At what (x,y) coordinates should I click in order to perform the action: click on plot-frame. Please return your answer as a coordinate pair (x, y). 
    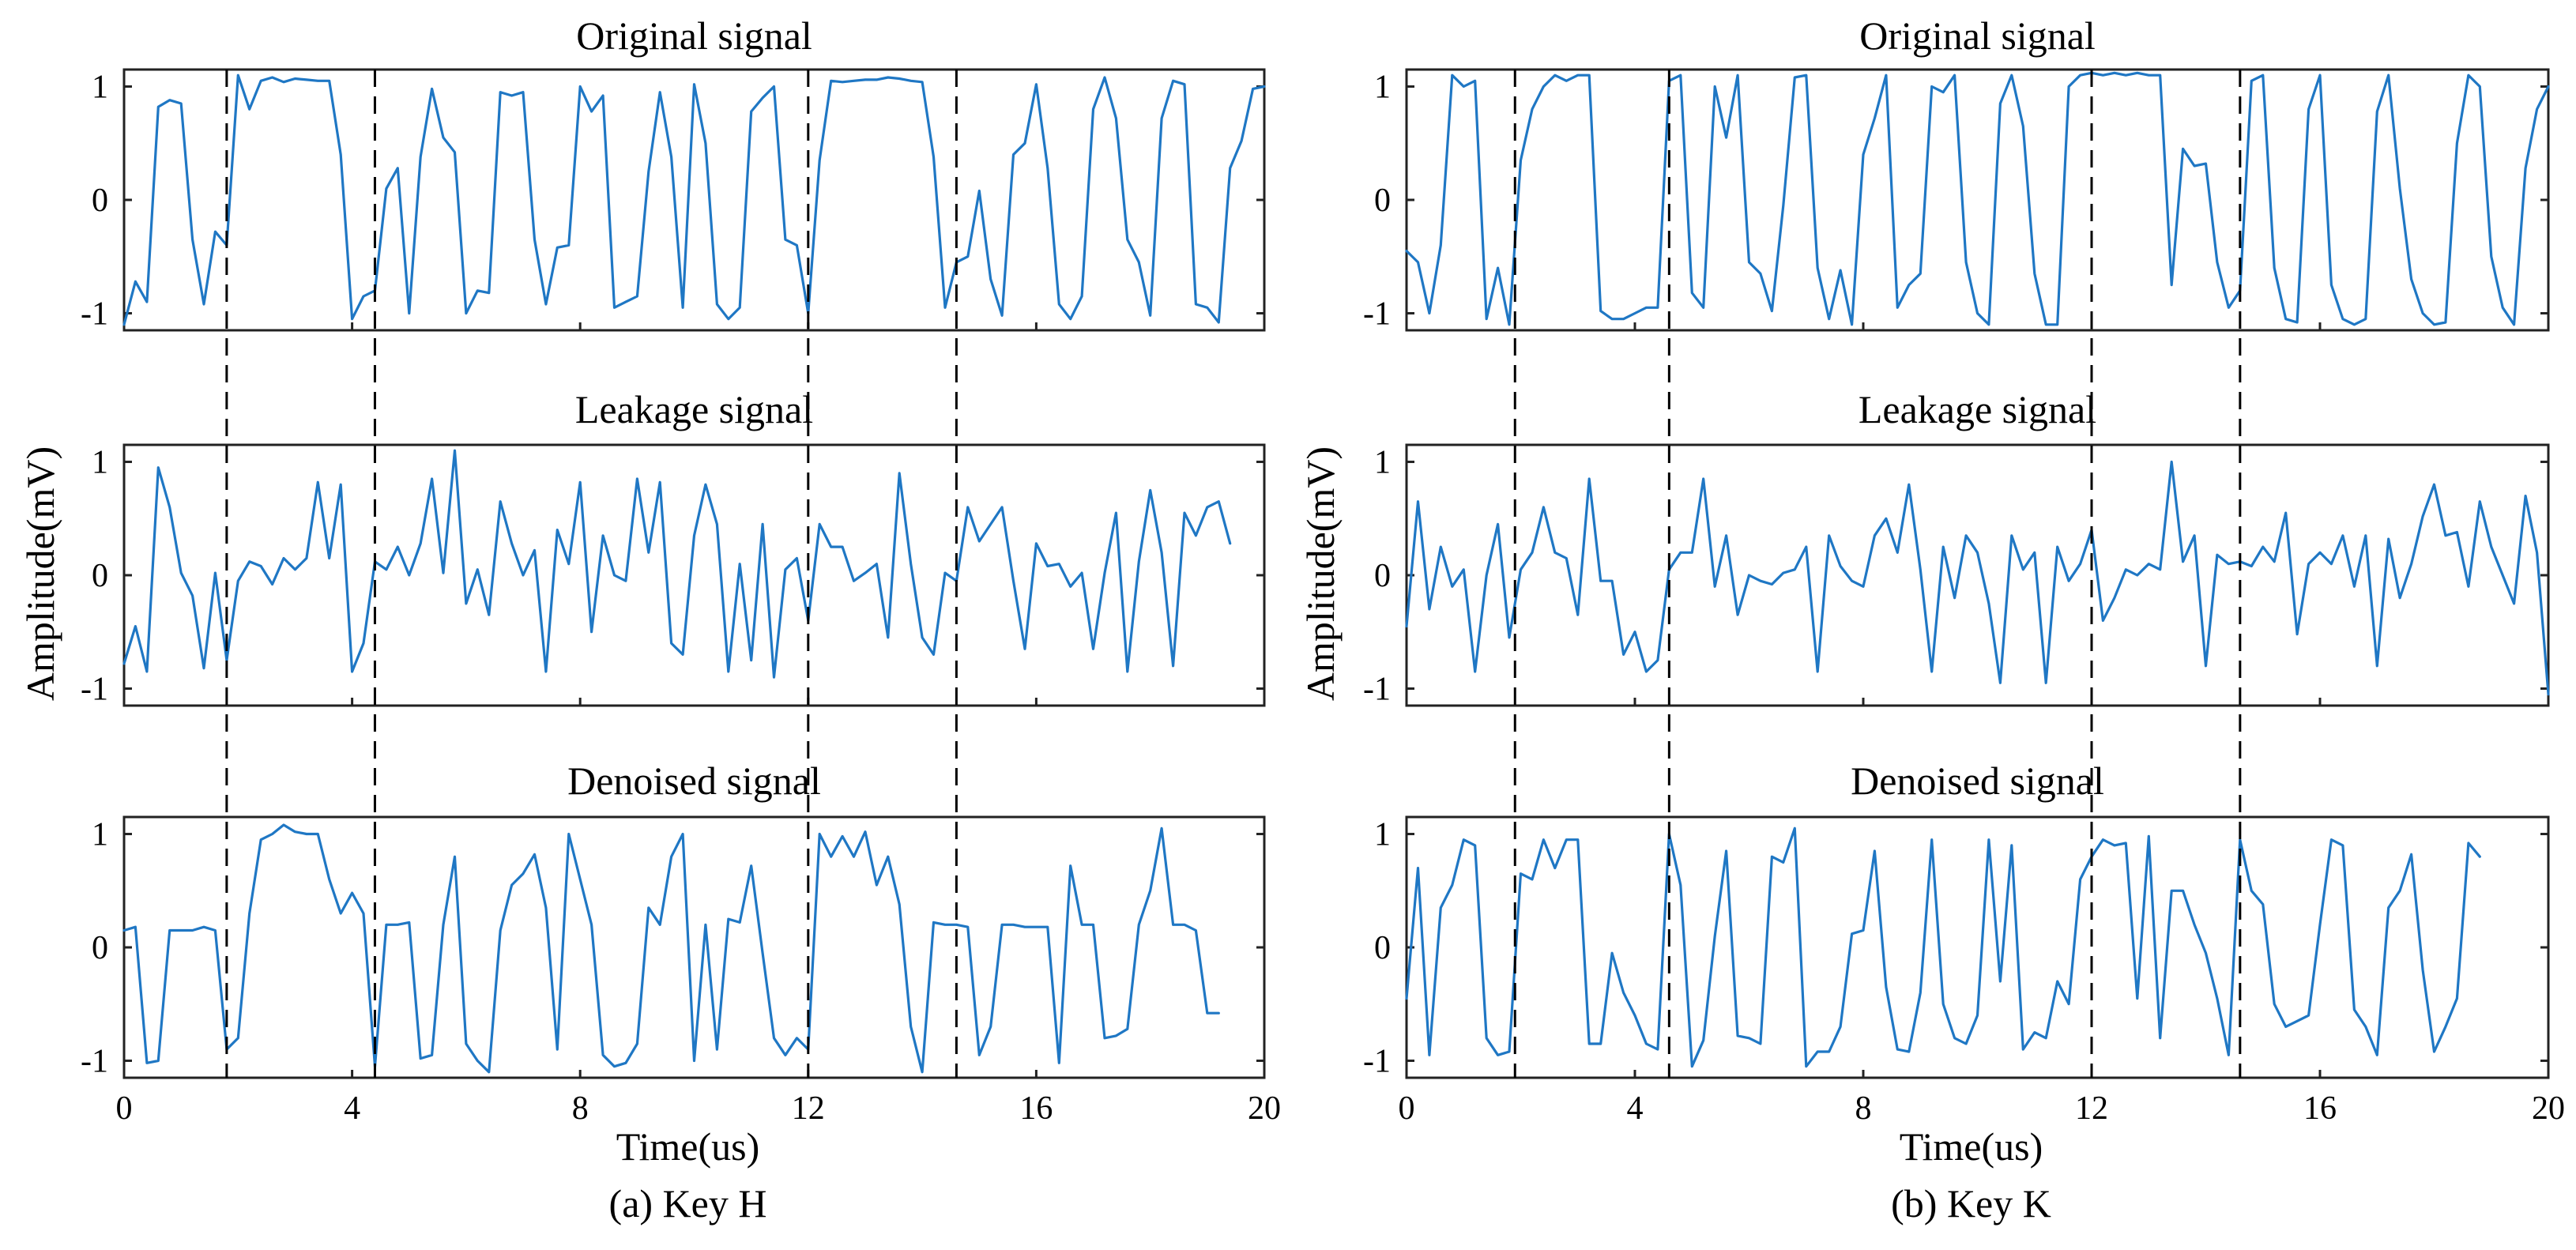
    Looking at the image, I should click on (694, 575).